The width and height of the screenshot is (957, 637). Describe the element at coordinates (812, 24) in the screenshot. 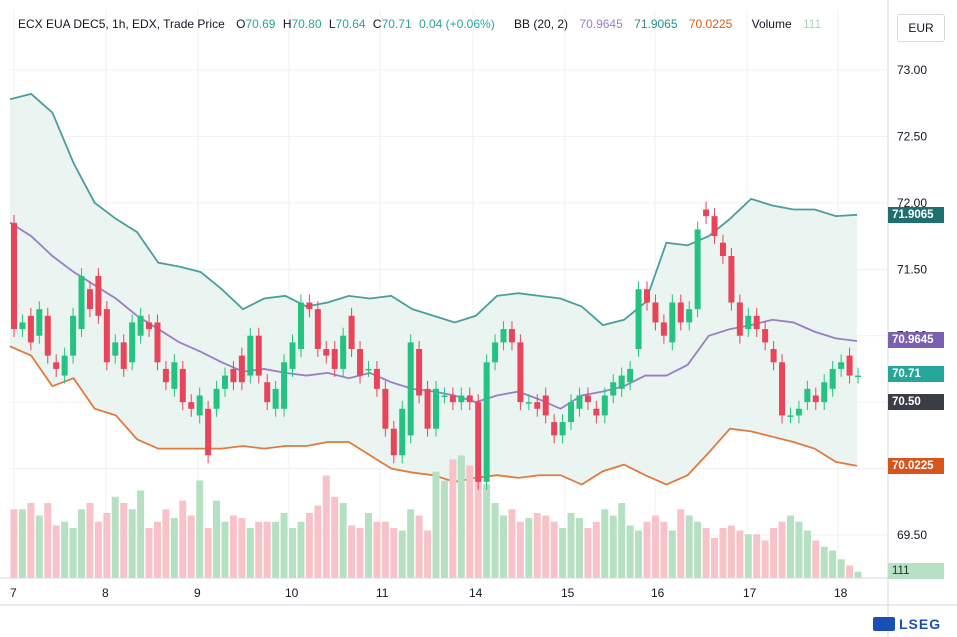

I see `volume-value: 111` at that location.